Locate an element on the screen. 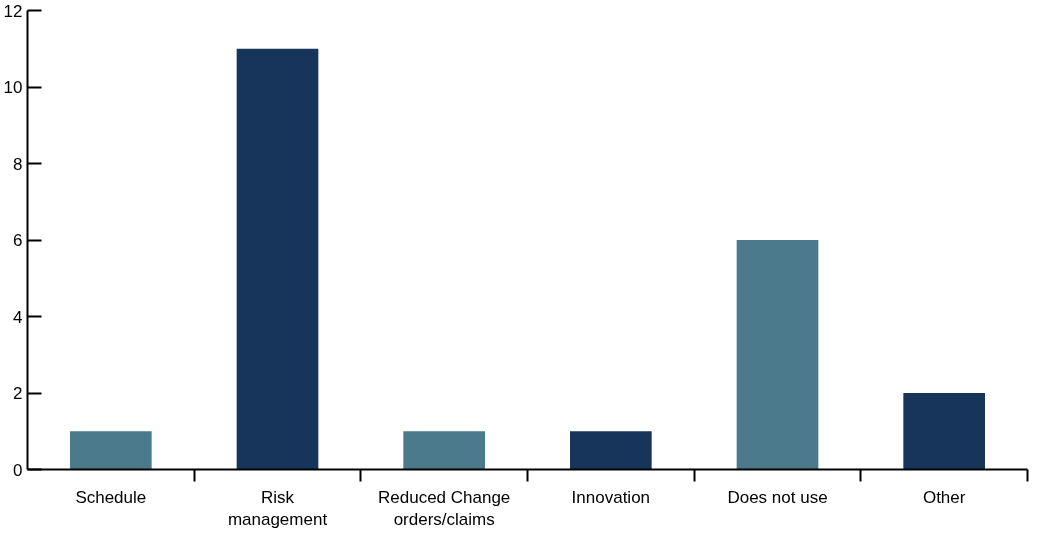 The width and height of the screenshot is (1039, 537). x-tick-label: Does not use is located at coordinates (777, 497).